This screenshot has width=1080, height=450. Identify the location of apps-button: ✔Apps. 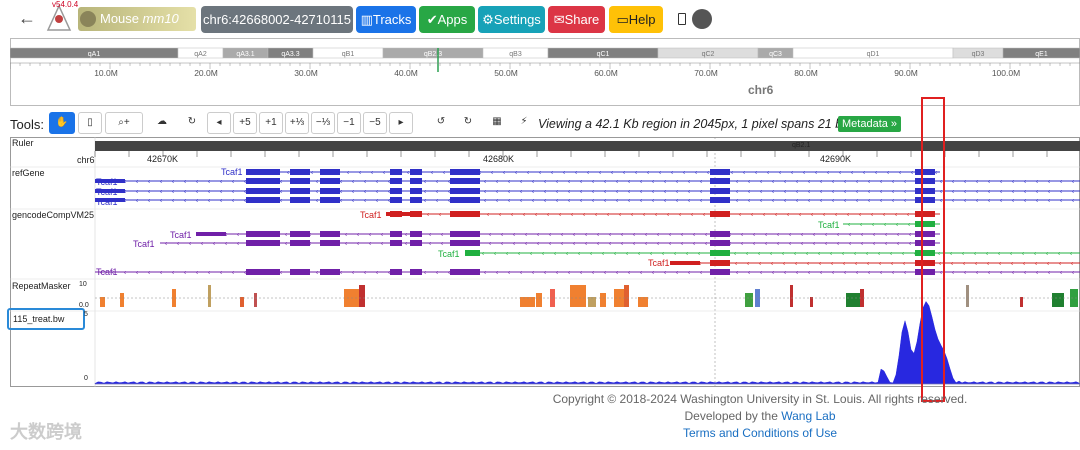
(447, 19).